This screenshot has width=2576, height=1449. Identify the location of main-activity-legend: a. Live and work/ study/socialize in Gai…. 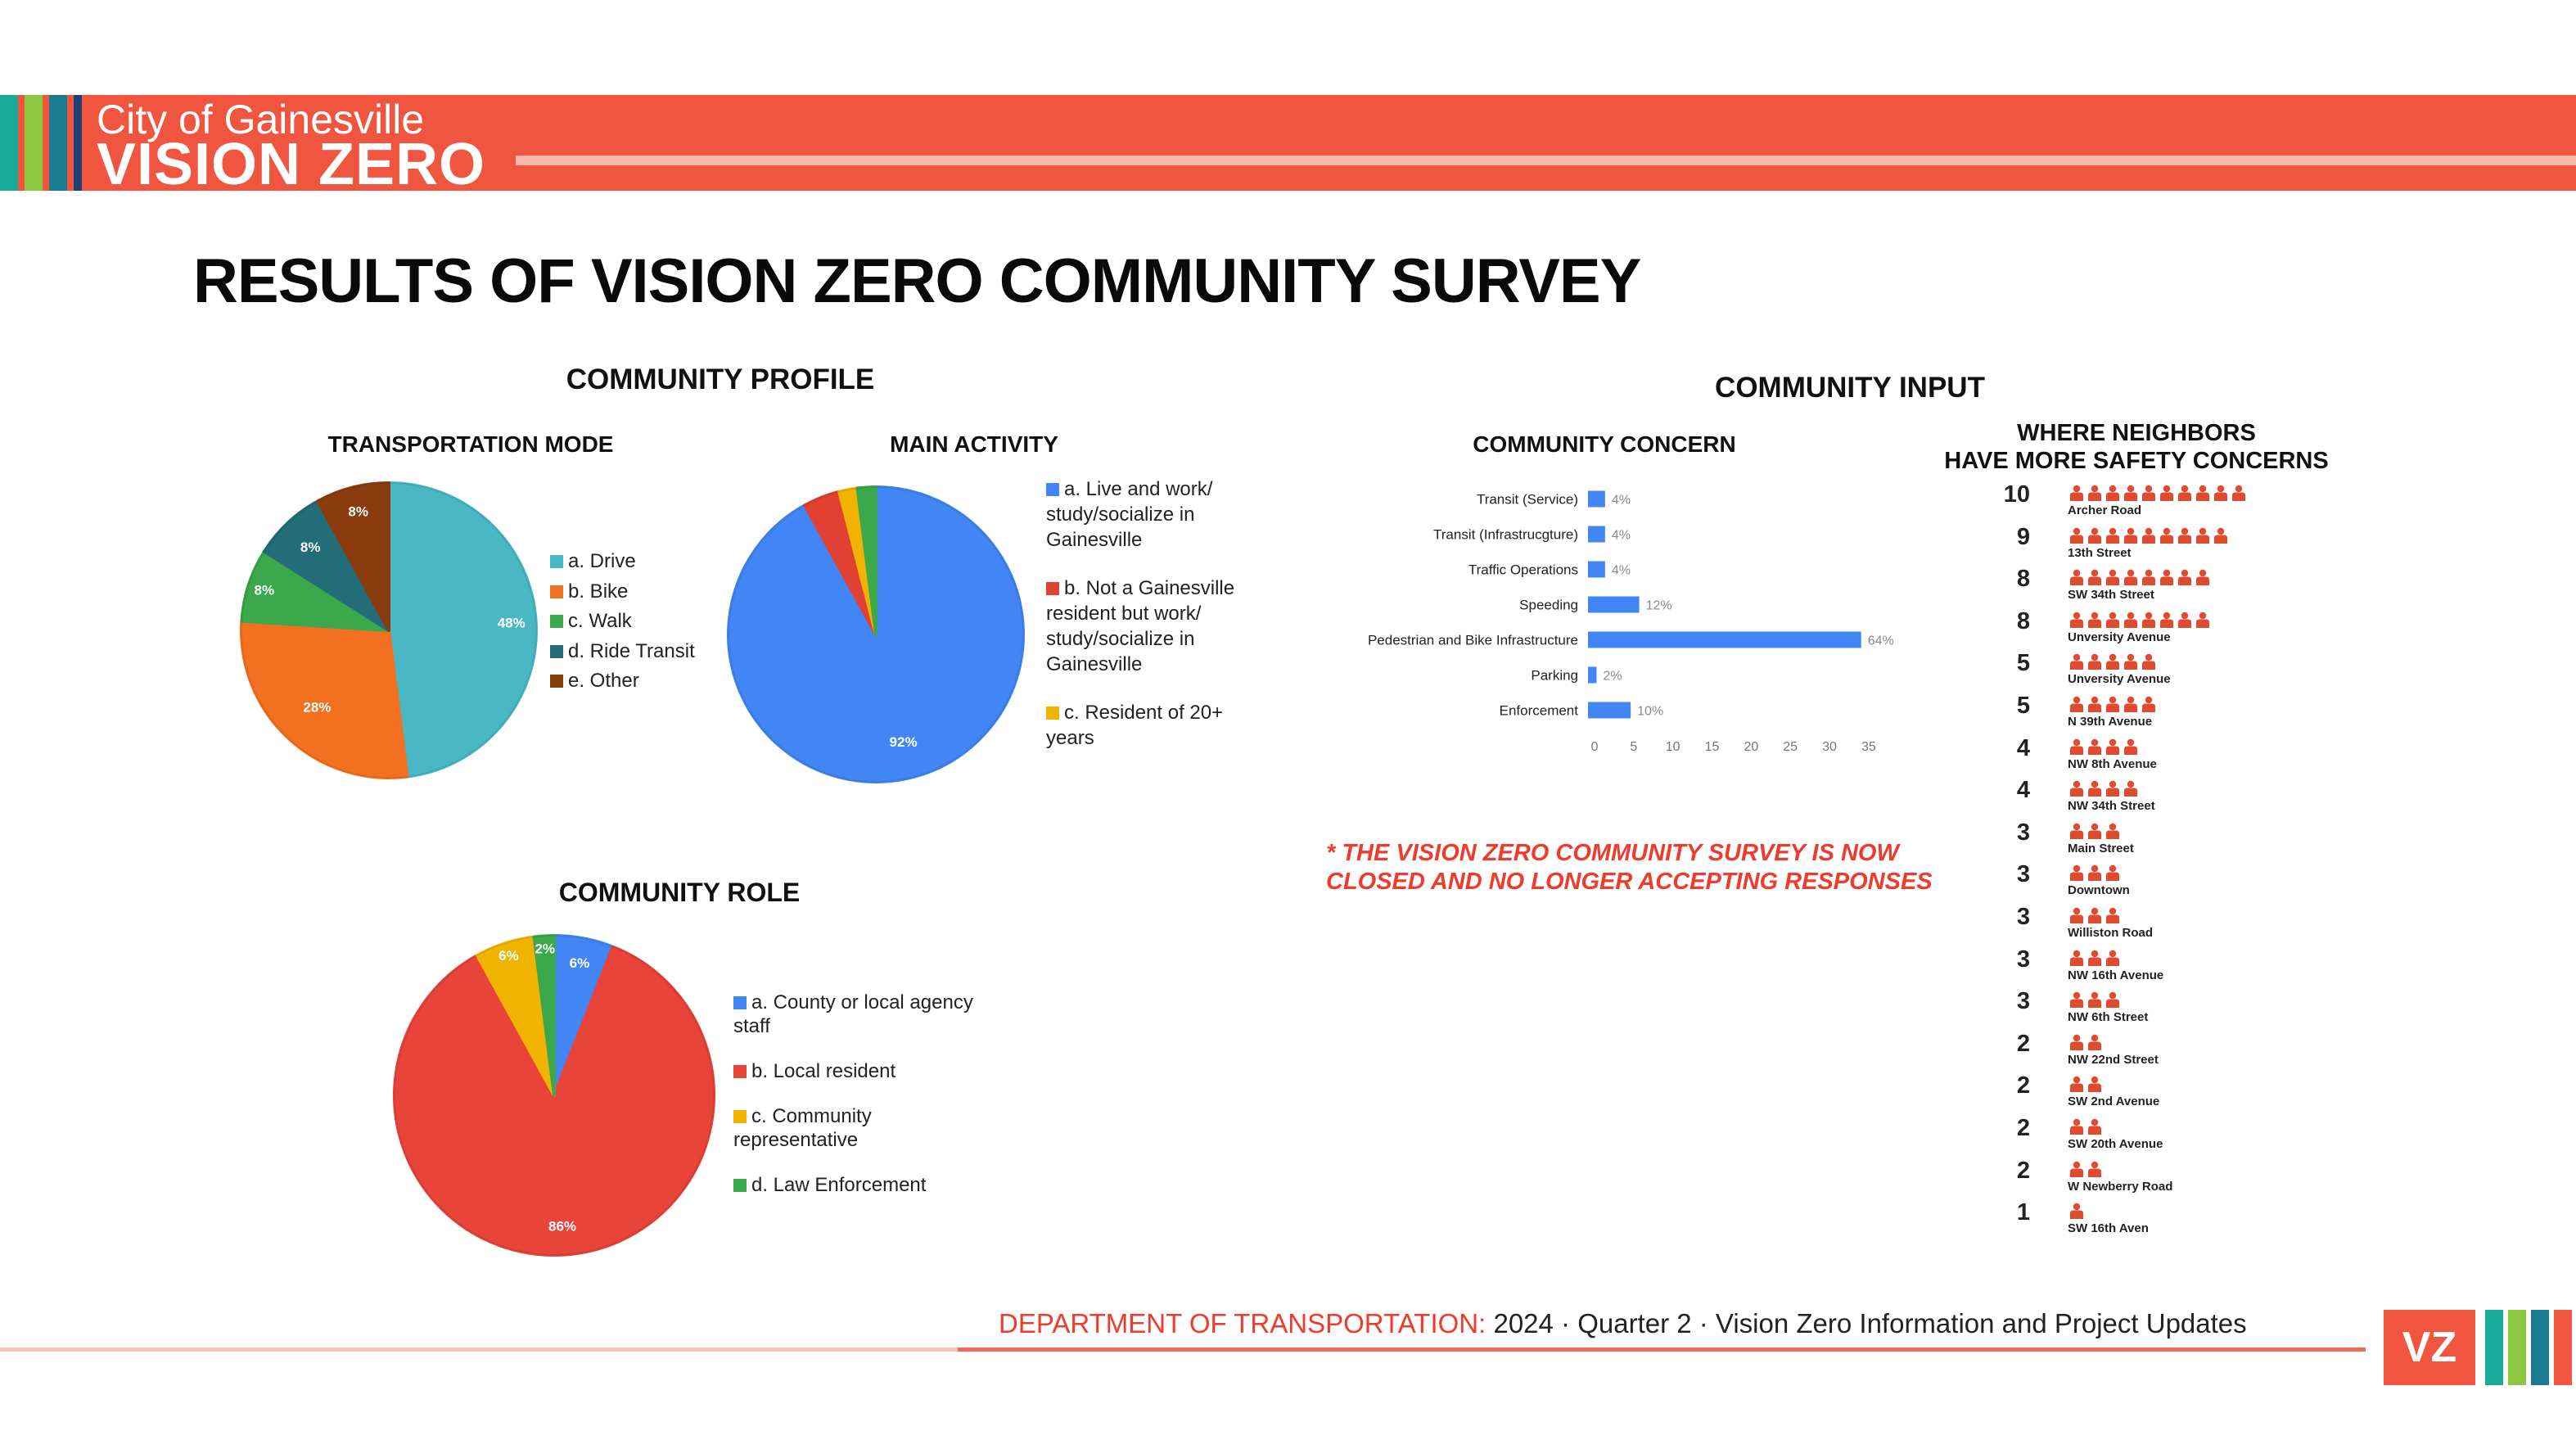
(1144, 625).